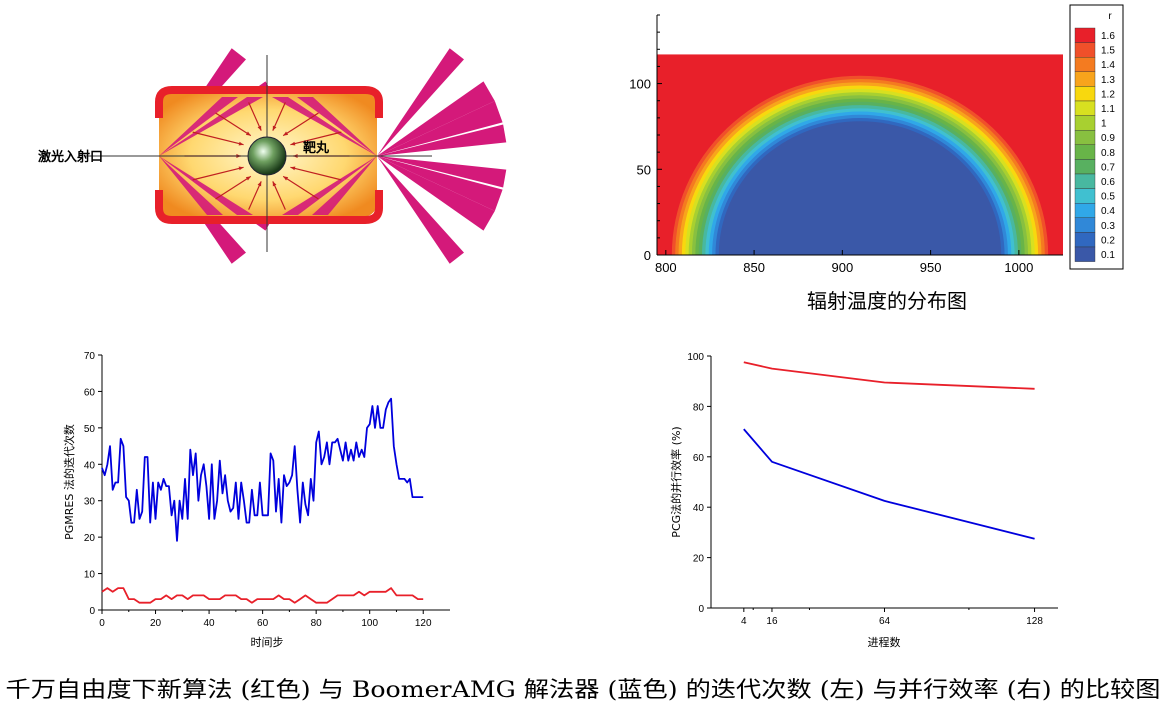 This screenshot has height=707, width=1167. I want to click on efficiency-chart-xlabel: 进程数, so click(884, 642).